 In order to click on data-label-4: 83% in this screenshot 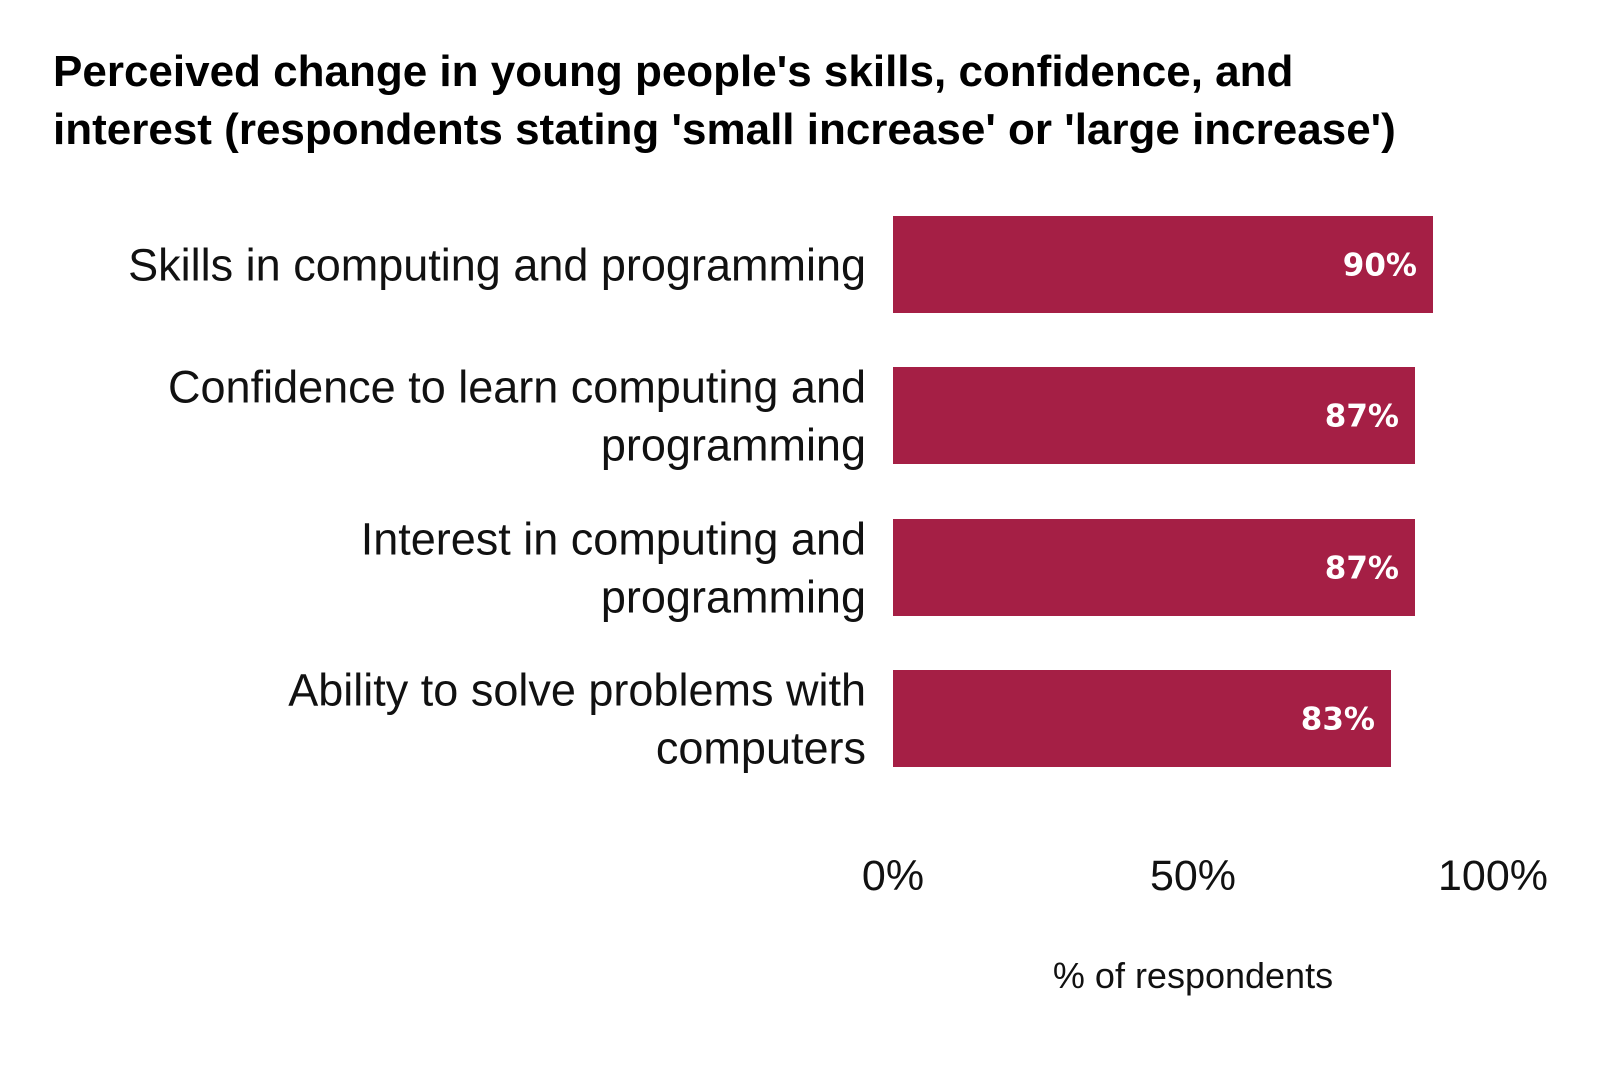, I will do `click(1338, 720)`.